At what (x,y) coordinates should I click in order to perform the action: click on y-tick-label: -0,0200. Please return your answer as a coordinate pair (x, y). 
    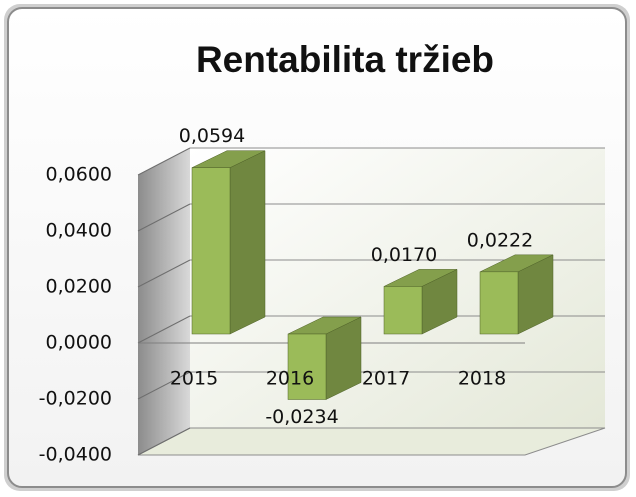
    Looking at the image, I should click on (75, 399).